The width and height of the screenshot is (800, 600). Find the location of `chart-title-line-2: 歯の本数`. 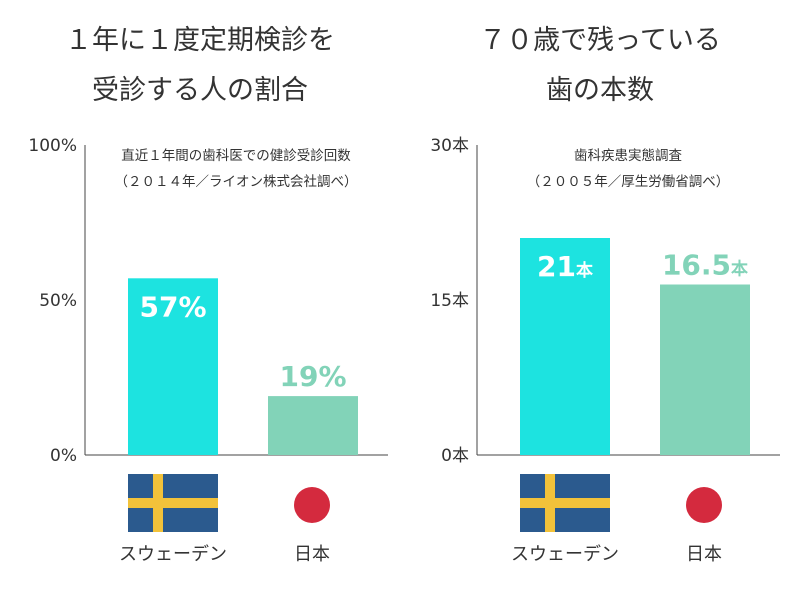

chart-title-line-2: 歯の本数 is located at coordinates (600, 90).